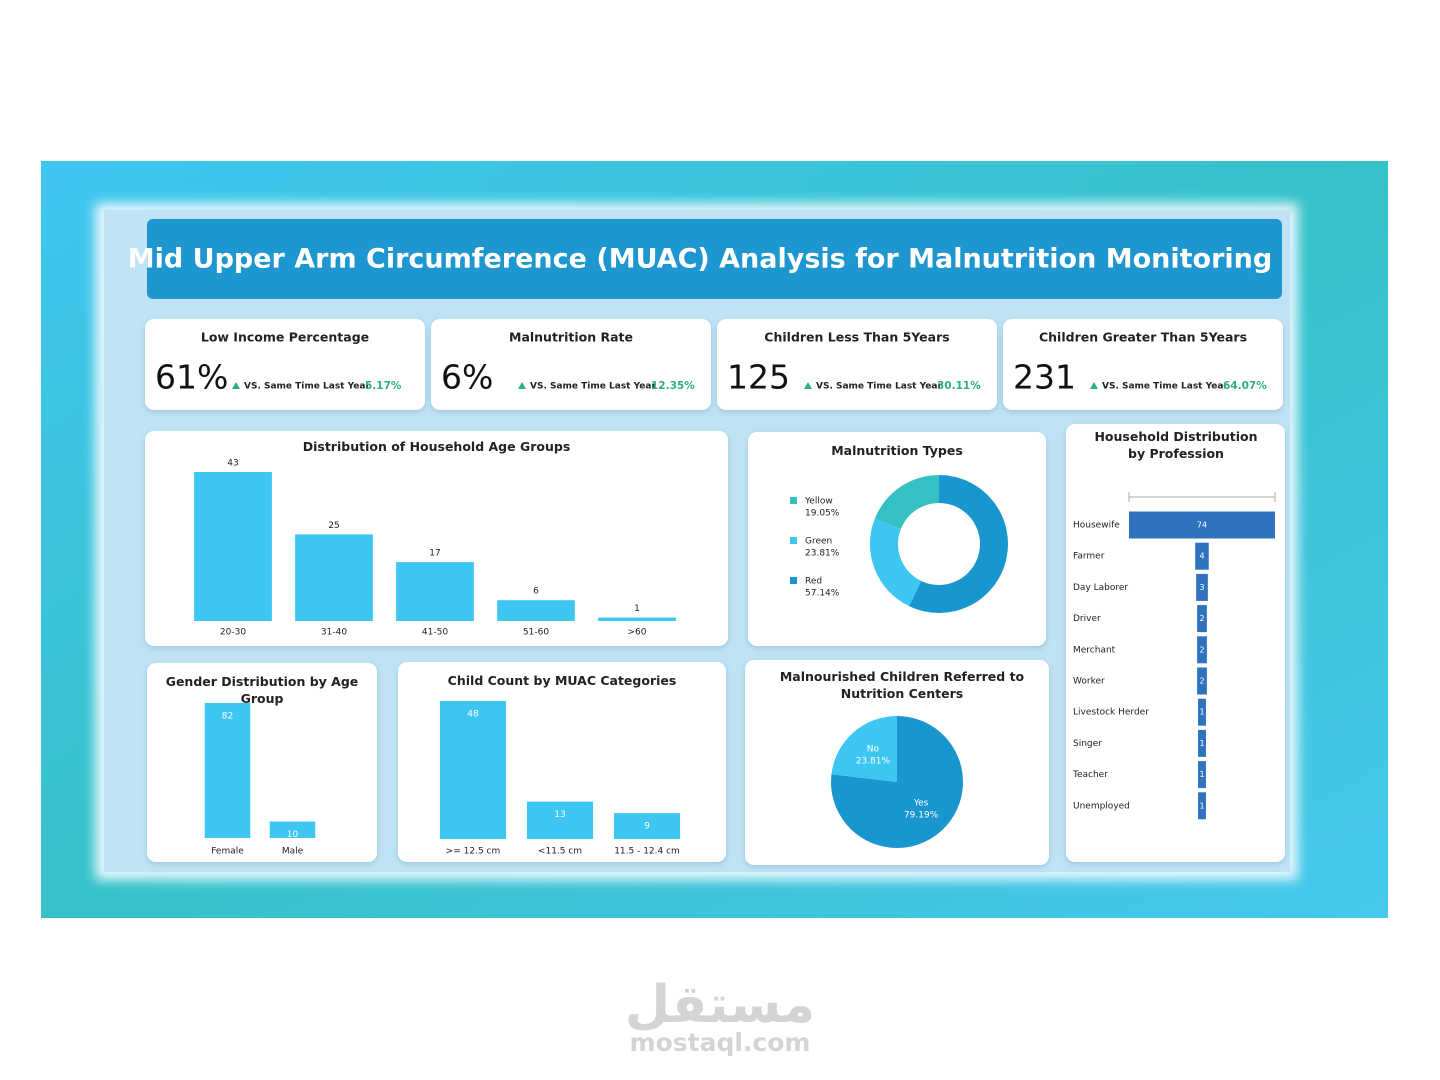 The height and width of the screenshot is (1080, 1440). I want to click on chart-title: Household Distribution by Profession, so click(1176, 445).